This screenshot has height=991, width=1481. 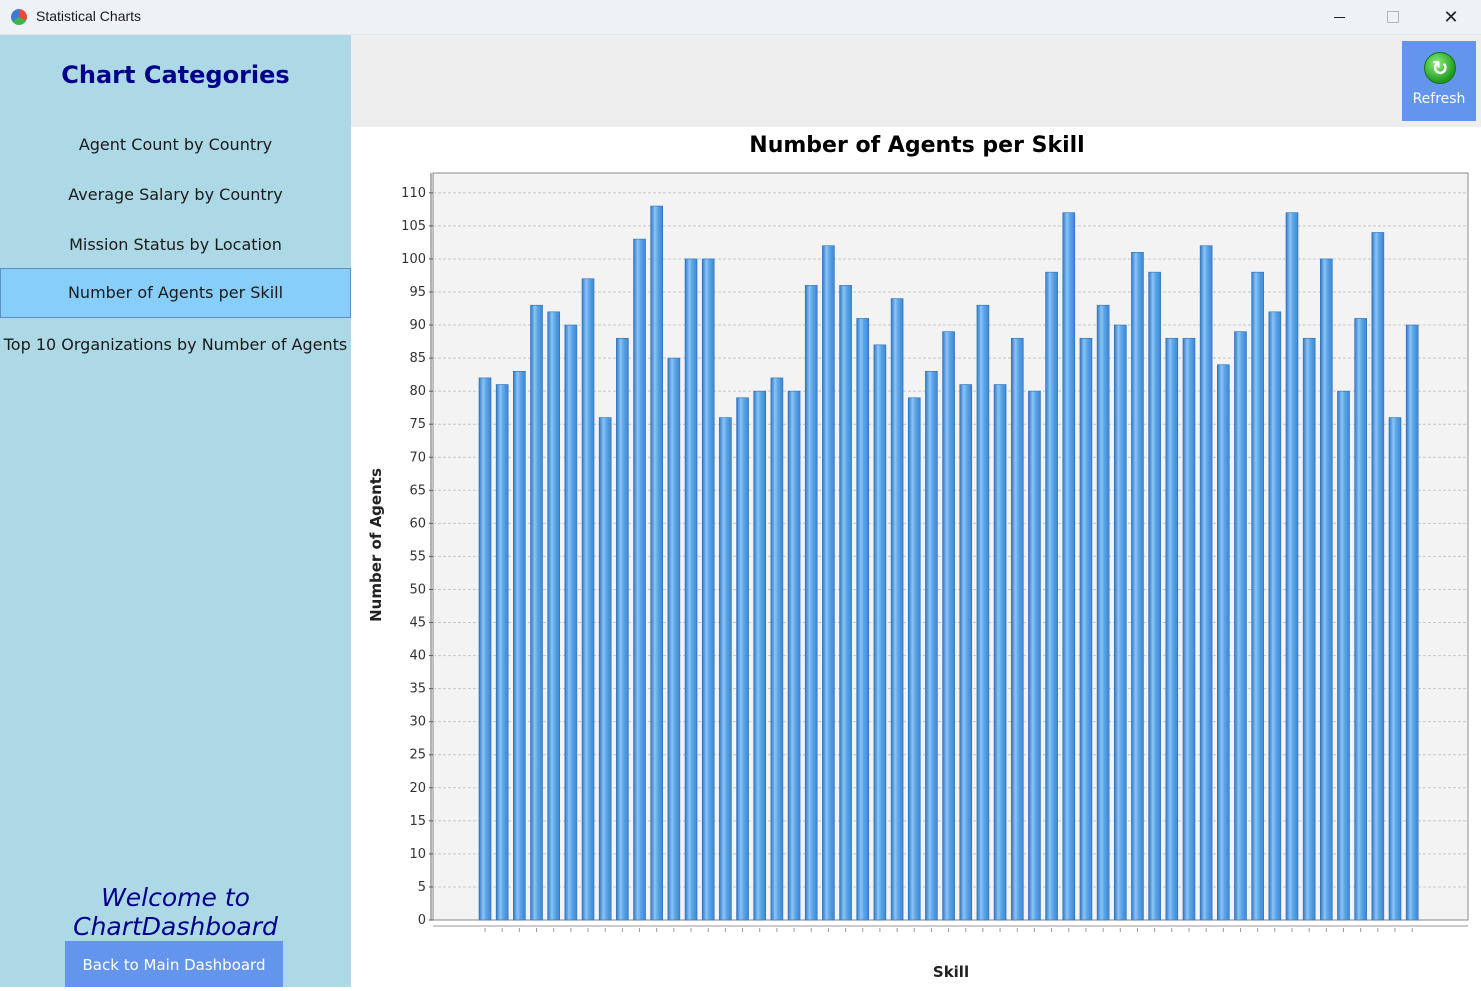 I want to click on toolbar, so click(x=916, y=81).